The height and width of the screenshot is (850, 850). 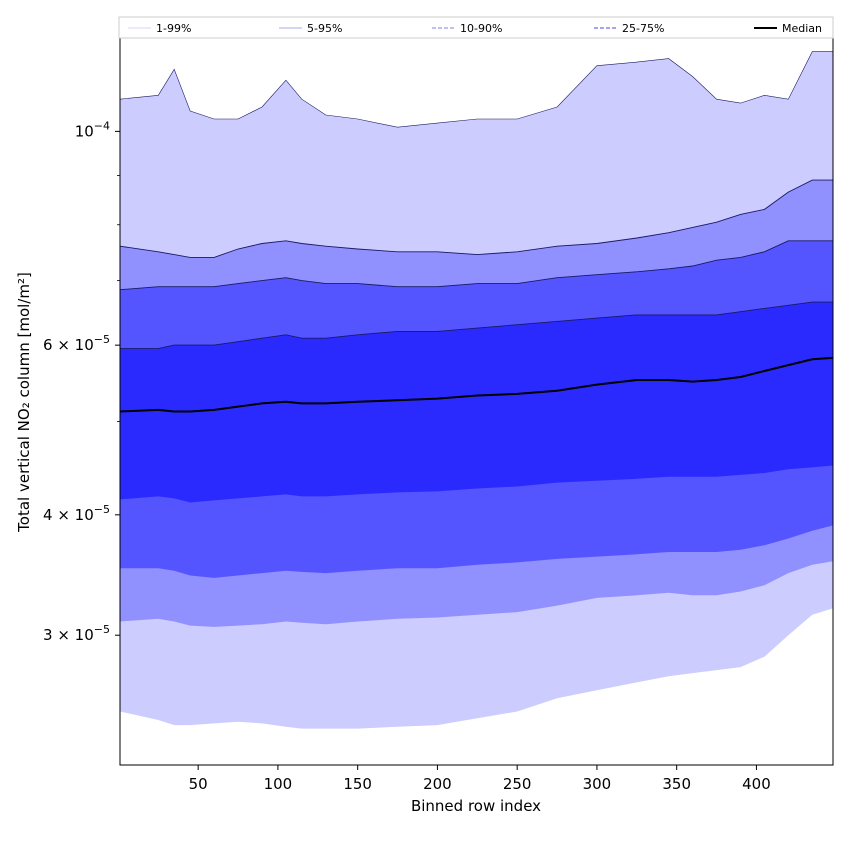 What do you see at coordinates (802, 28) in the screenshot?
I see `legend-label: Median` at bounding box center [802, 28].